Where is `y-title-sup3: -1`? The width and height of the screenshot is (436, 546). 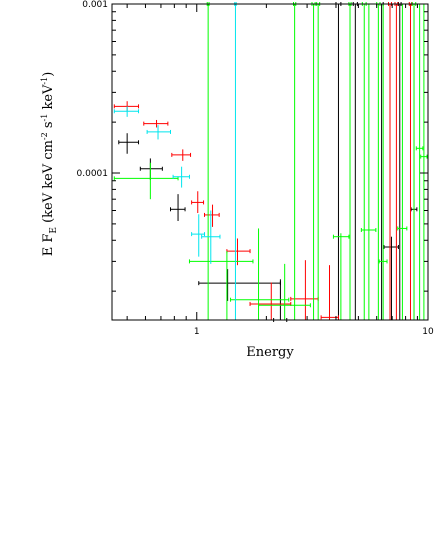
y-title-sup3: -1 is located at coordinates (44, 81).